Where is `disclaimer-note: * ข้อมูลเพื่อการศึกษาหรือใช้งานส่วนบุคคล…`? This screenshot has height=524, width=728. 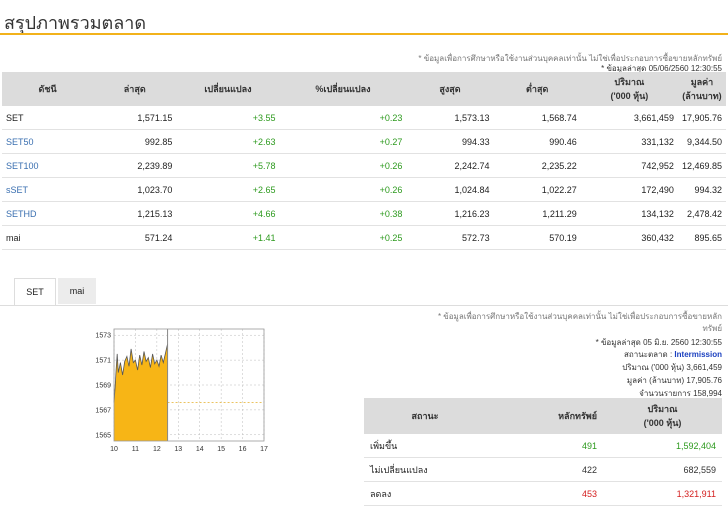 disclaimer-note: * ข้อมูลเพื่อการศึกษาหรือใช้งานส่วนบุคคล… is located at coordinates (570, 58).